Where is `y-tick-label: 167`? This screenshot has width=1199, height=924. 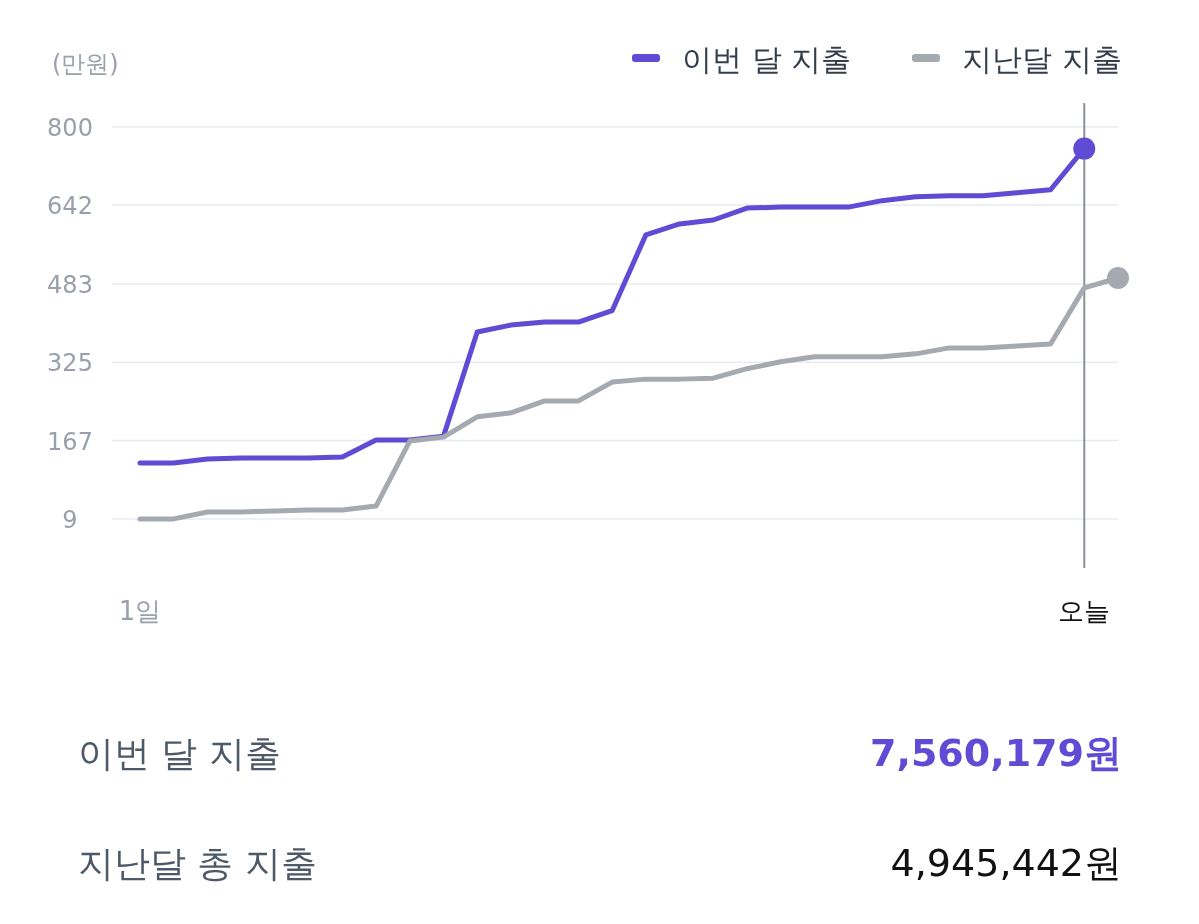
y-tick-label: 167 is located at coordinates (70, 441).